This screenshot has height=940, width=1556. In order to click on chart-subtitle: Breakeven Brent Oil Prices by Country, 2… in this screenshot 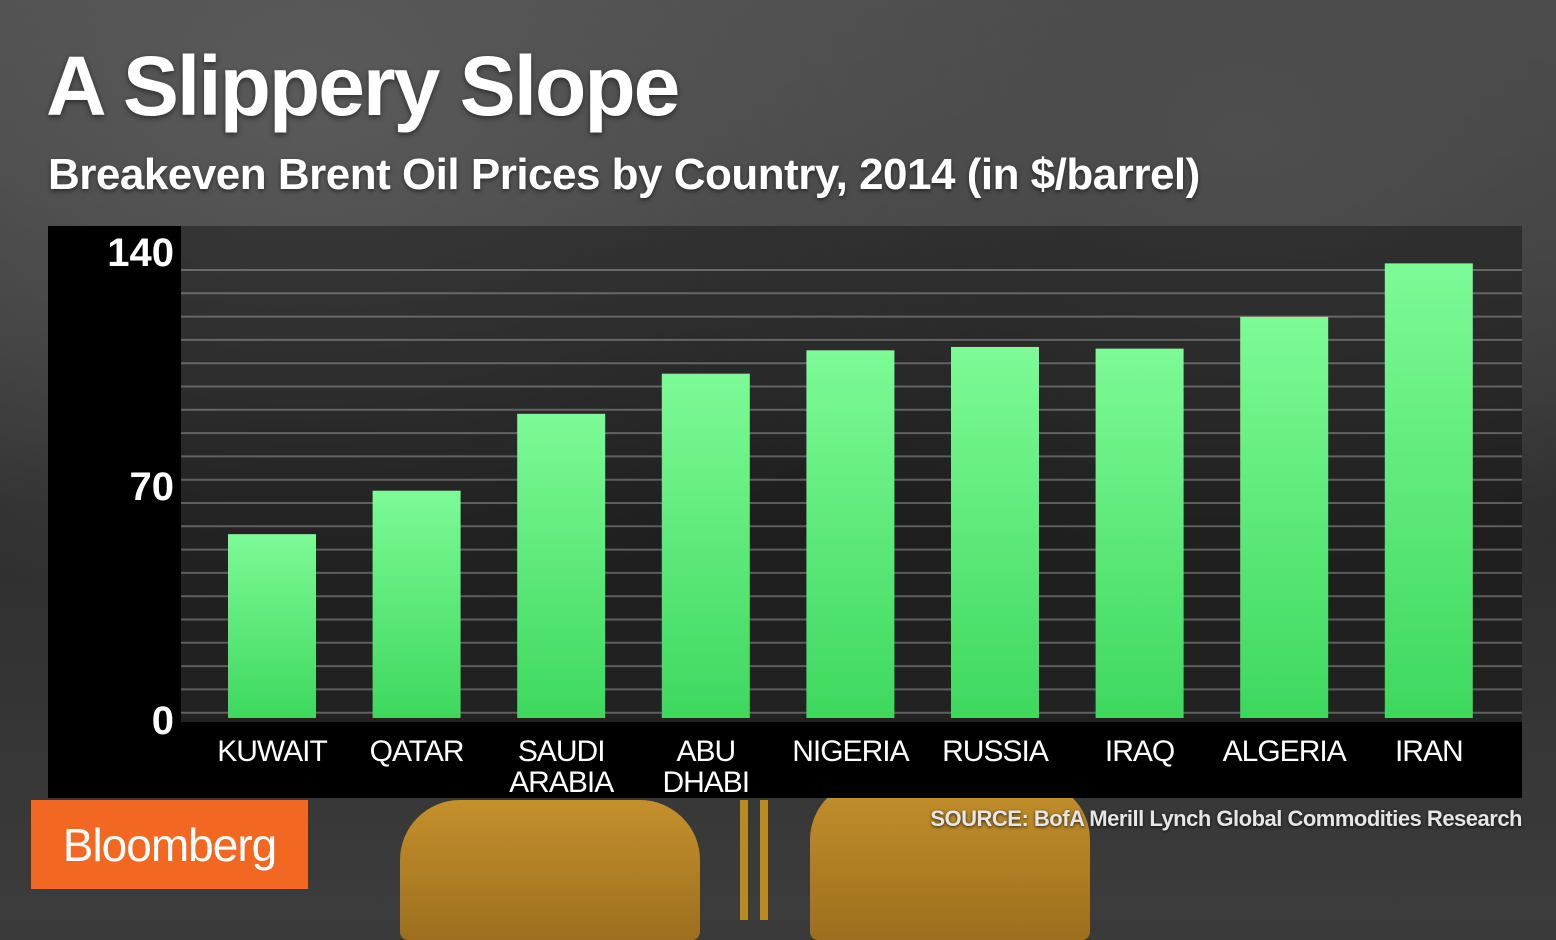, I will do `click(624, 174)`.